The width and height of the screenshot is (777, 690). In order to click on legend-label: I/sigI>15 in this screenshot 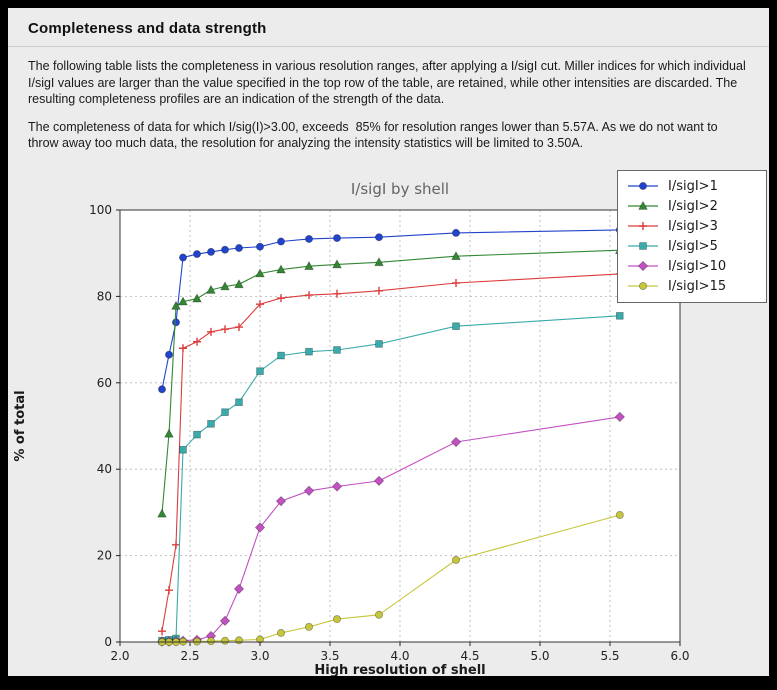, I will do `click(697, 286)`.